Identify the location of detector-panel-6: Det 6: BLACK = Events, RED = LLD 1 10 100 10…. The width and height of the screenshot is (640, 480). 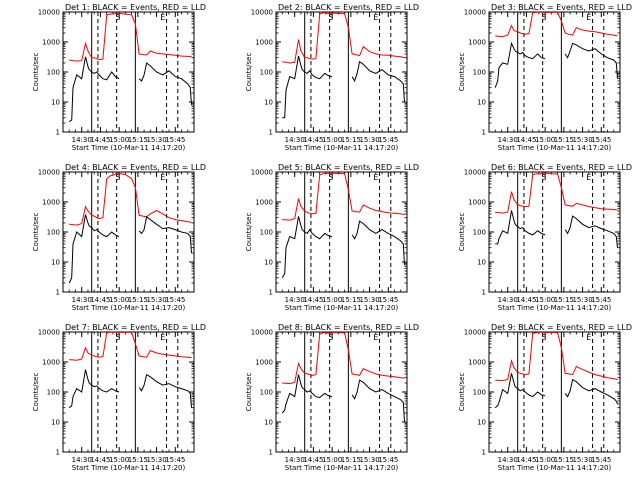
(545, 237).